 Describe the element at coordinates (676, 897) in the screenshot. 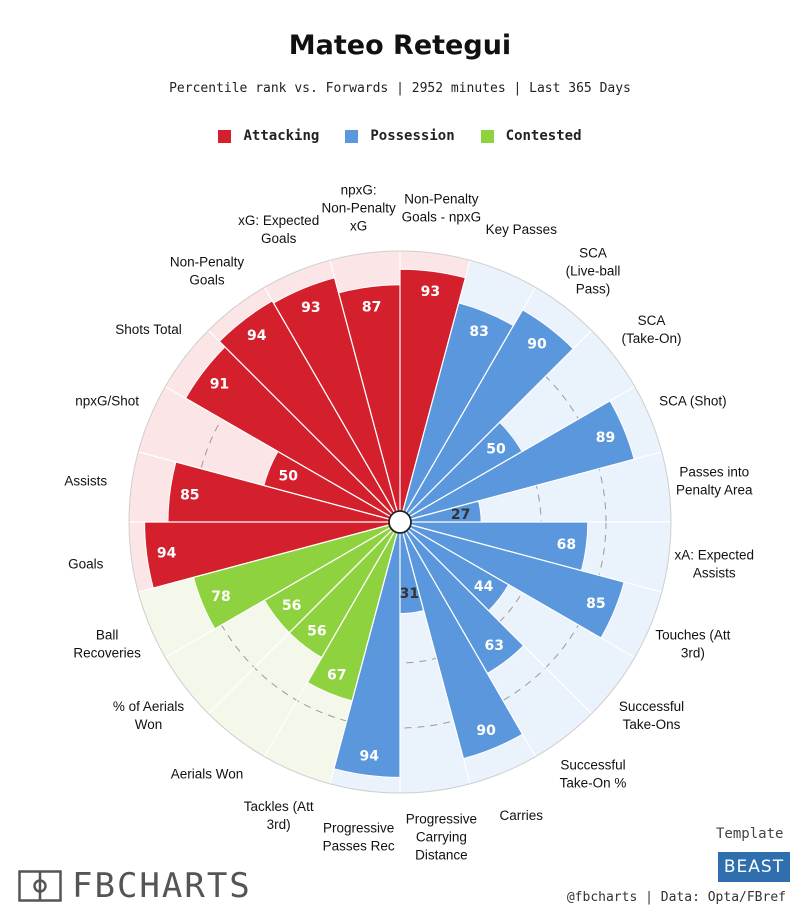

I see `data-credit: @fbcharts | Data: Opta/FBref` at that location.